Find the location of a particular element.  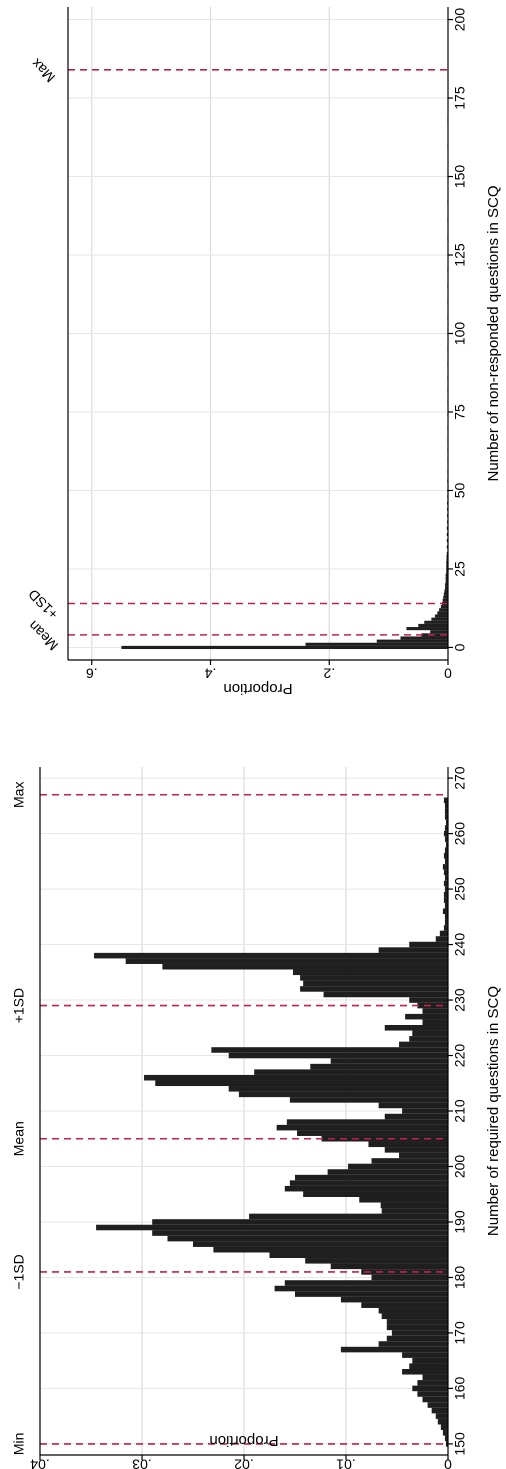

y-tick-label: 0 is located at coordinates (448, 673).